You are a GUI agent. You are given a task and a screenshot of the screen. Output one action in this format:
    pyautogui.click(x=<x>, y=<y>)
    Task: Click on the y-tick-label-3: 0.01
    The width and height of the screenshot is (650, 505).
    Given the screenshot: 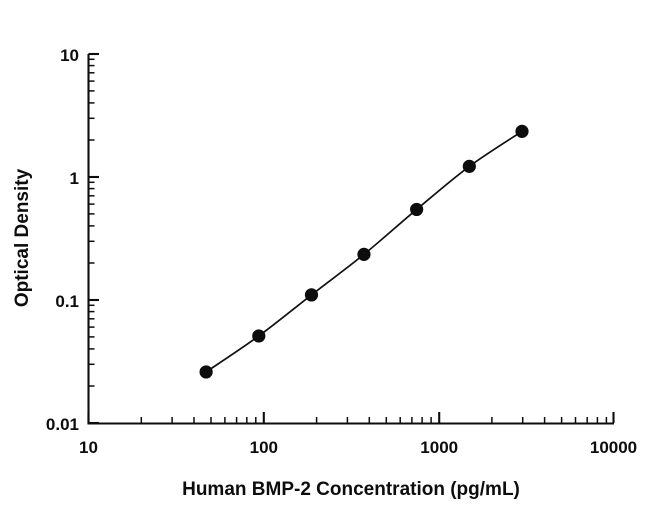 What is the action you would take?
    pyautogui.click(x=62, y=424)
    